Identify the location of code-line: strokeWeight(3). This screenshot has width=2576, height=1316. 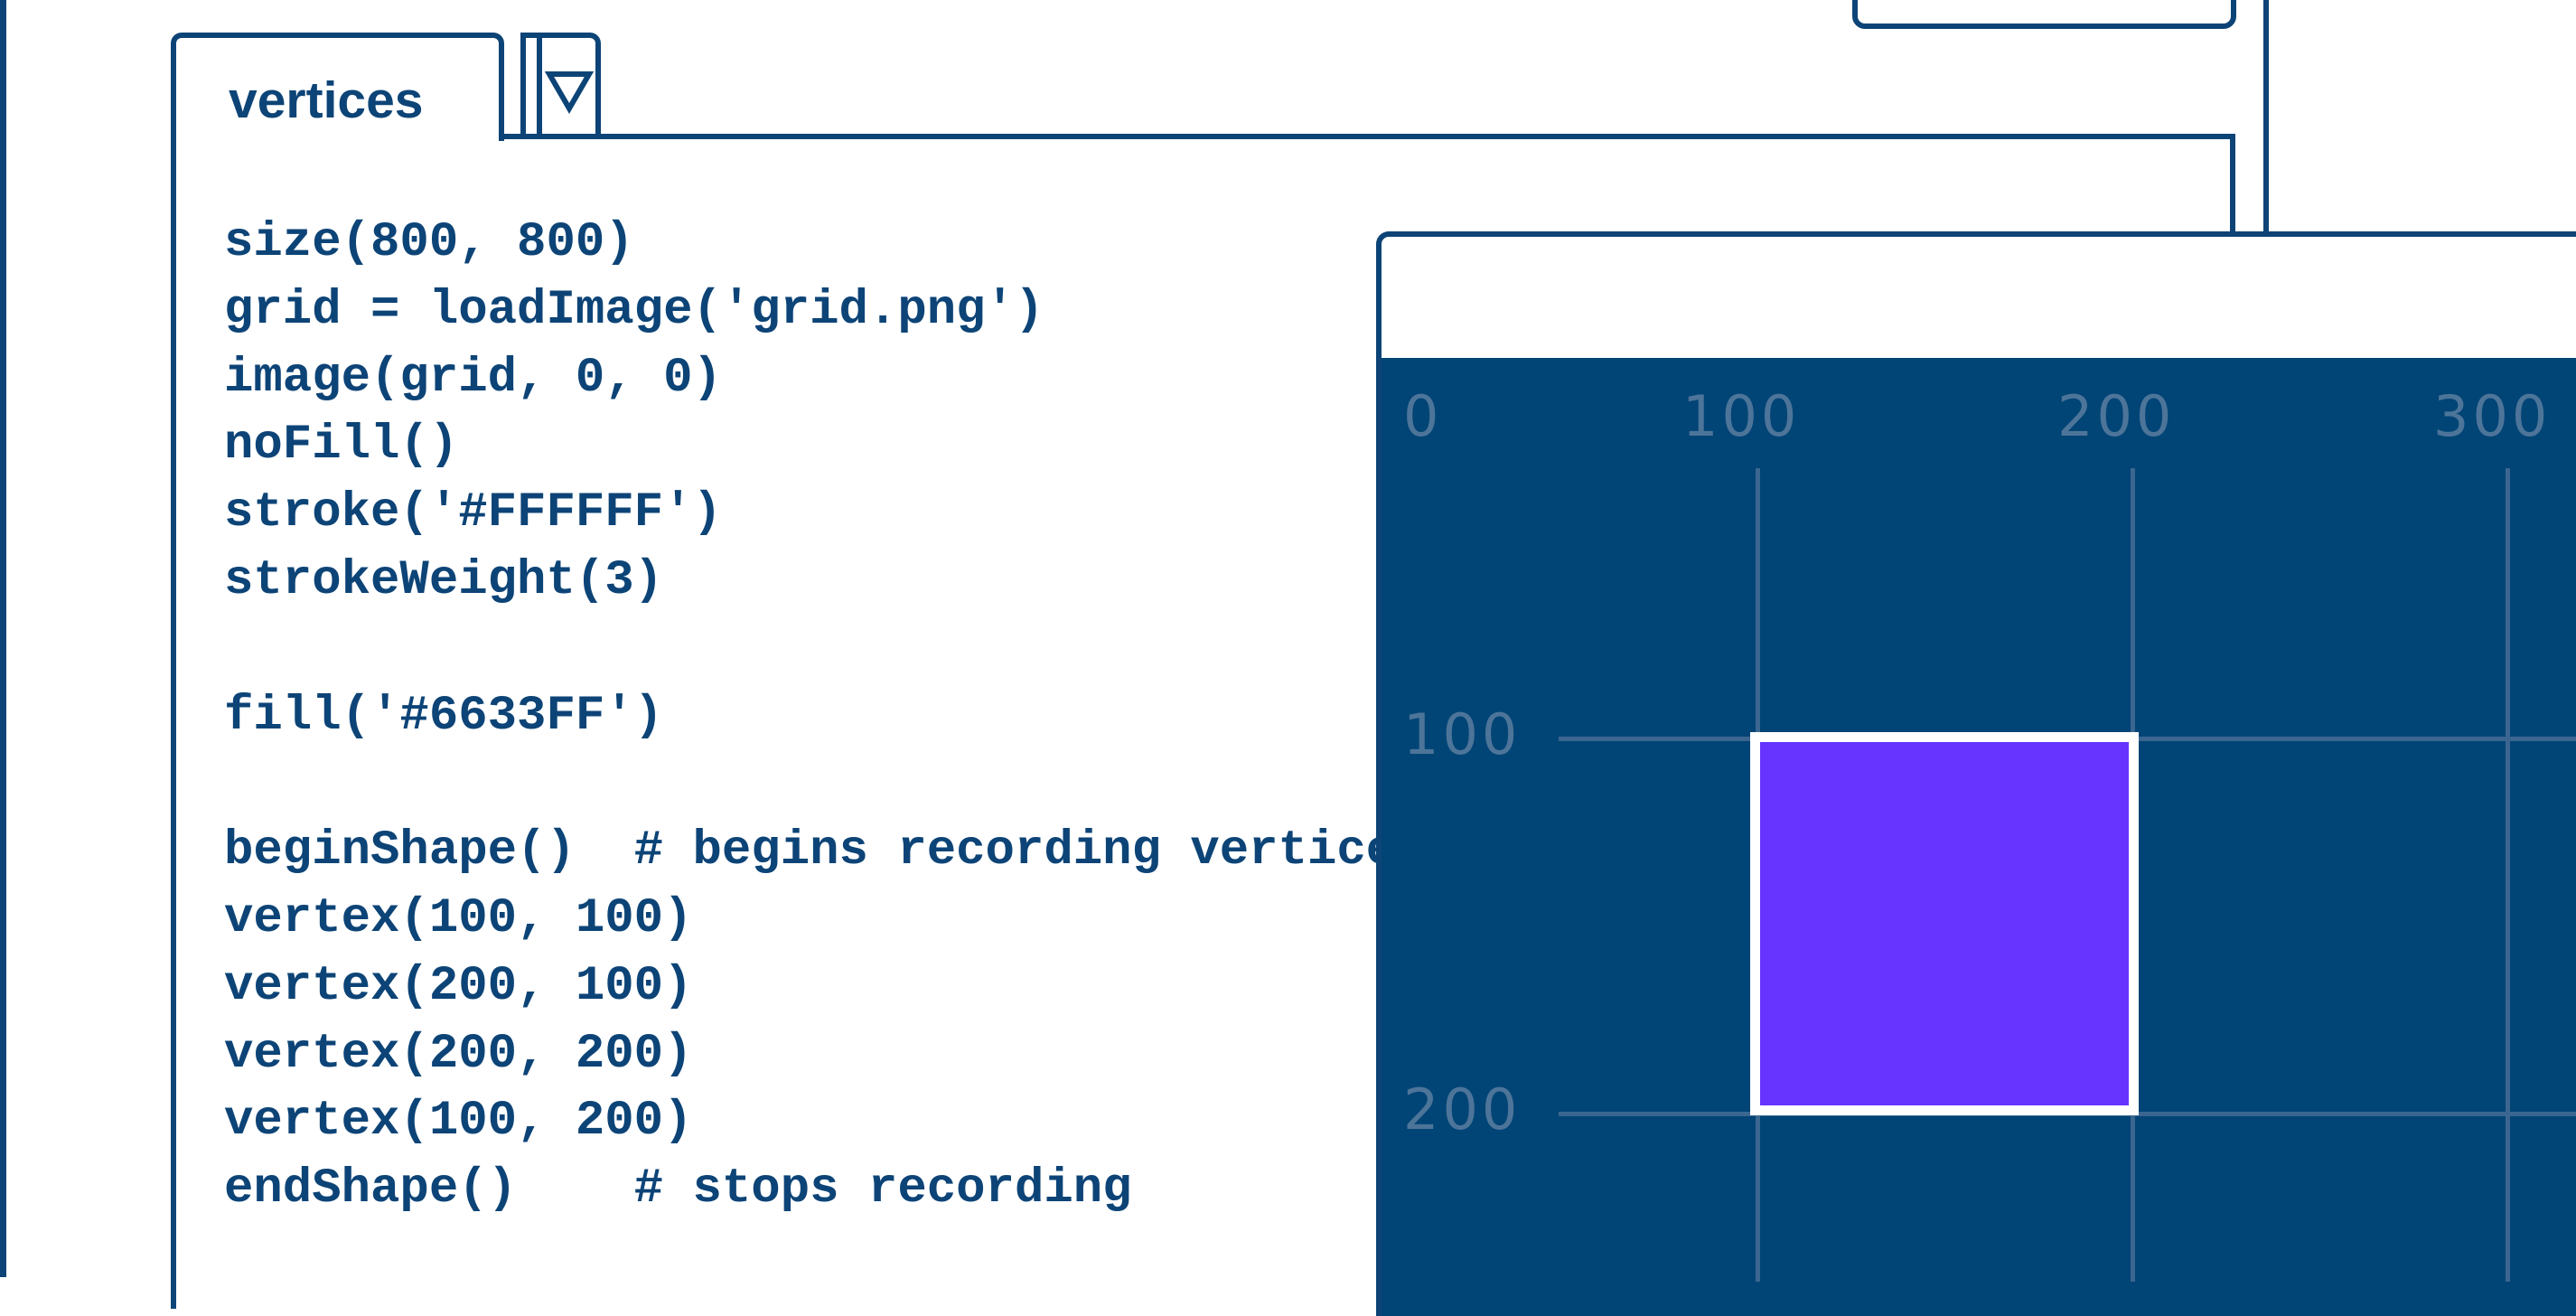
(444, 580).